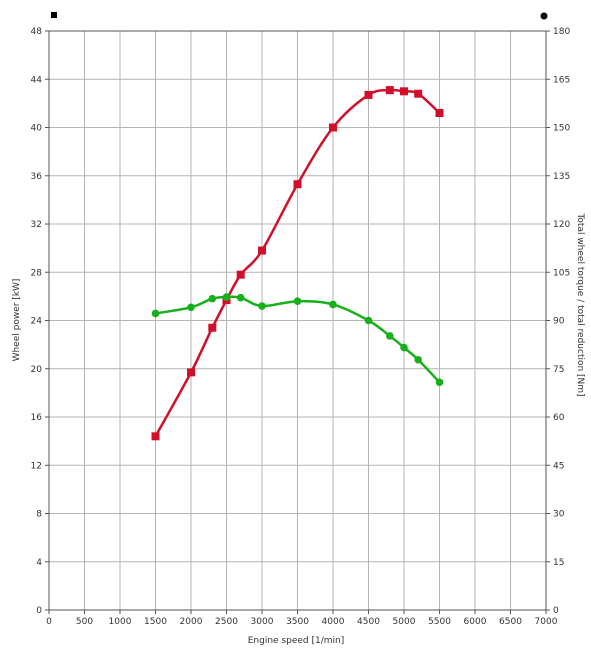  I want to click on y-left-tick-label: 44, so click(37, 80).